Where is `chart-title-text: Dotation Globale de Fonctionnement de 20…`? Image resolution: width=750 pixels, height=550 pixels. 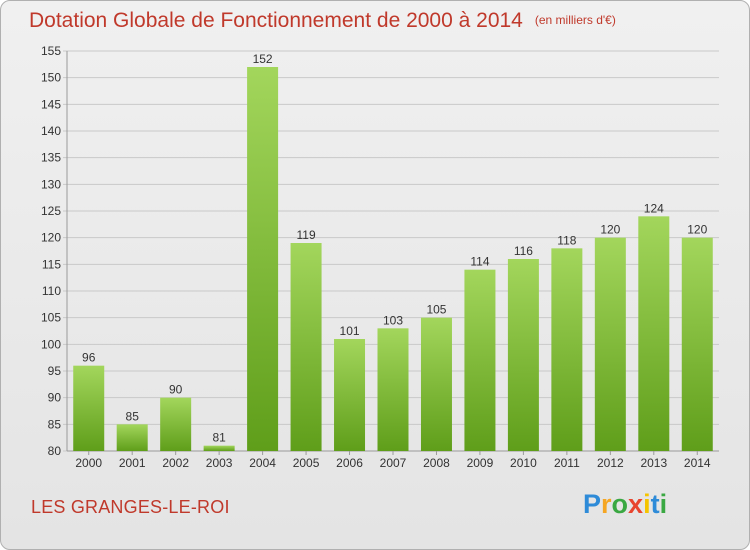
chart-title-text: Dotation Globale de Fonctionnement de 20… is located at coordinates (276, 20).